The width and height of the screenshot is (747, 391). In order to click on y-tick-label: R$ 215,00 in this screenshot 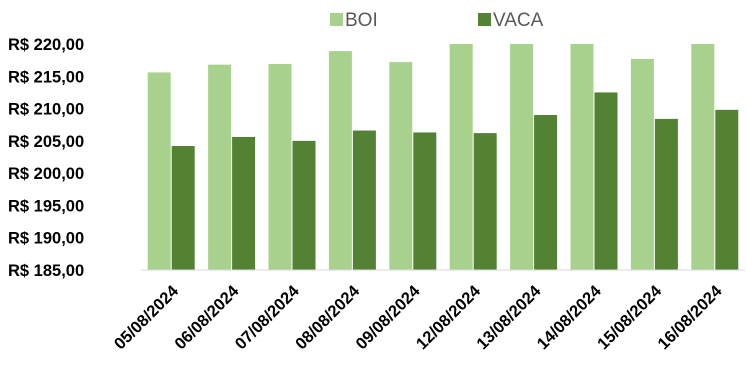, I will do `click(46, 77)`.